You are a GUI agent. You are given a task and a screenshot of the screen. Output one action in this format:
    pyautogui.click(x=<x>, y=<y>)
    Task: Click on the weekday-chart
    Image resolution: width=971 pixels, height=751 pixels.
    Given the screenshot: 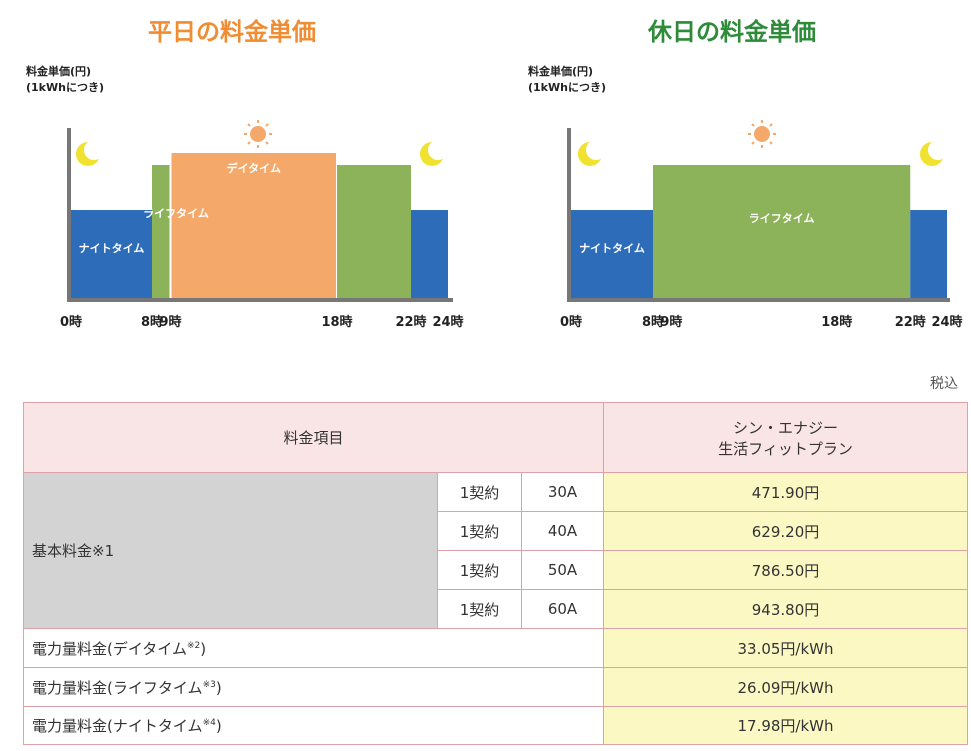 What is the action you would take?
    pyautogui.click(x=260, y=211)
    